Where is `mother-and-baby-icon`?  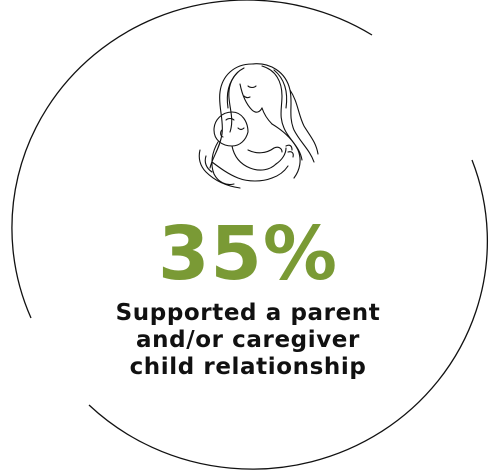
mother-and-baby-icon is located at coordinates (256, 124).